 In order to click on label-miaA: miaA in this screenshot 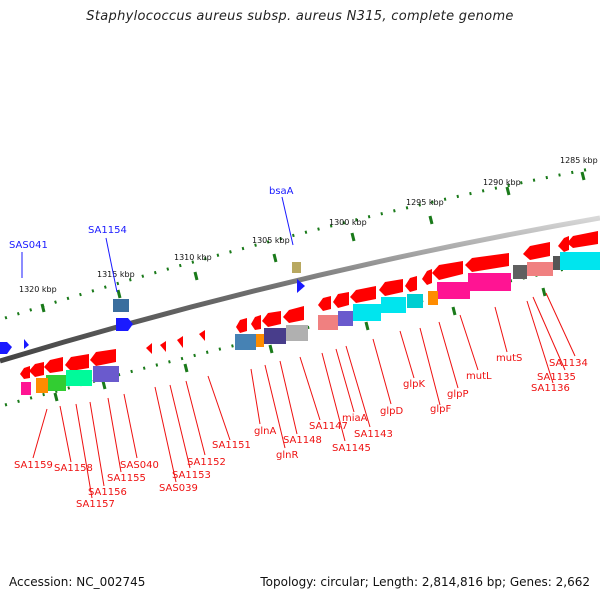, I will do `click(355, 418)`.